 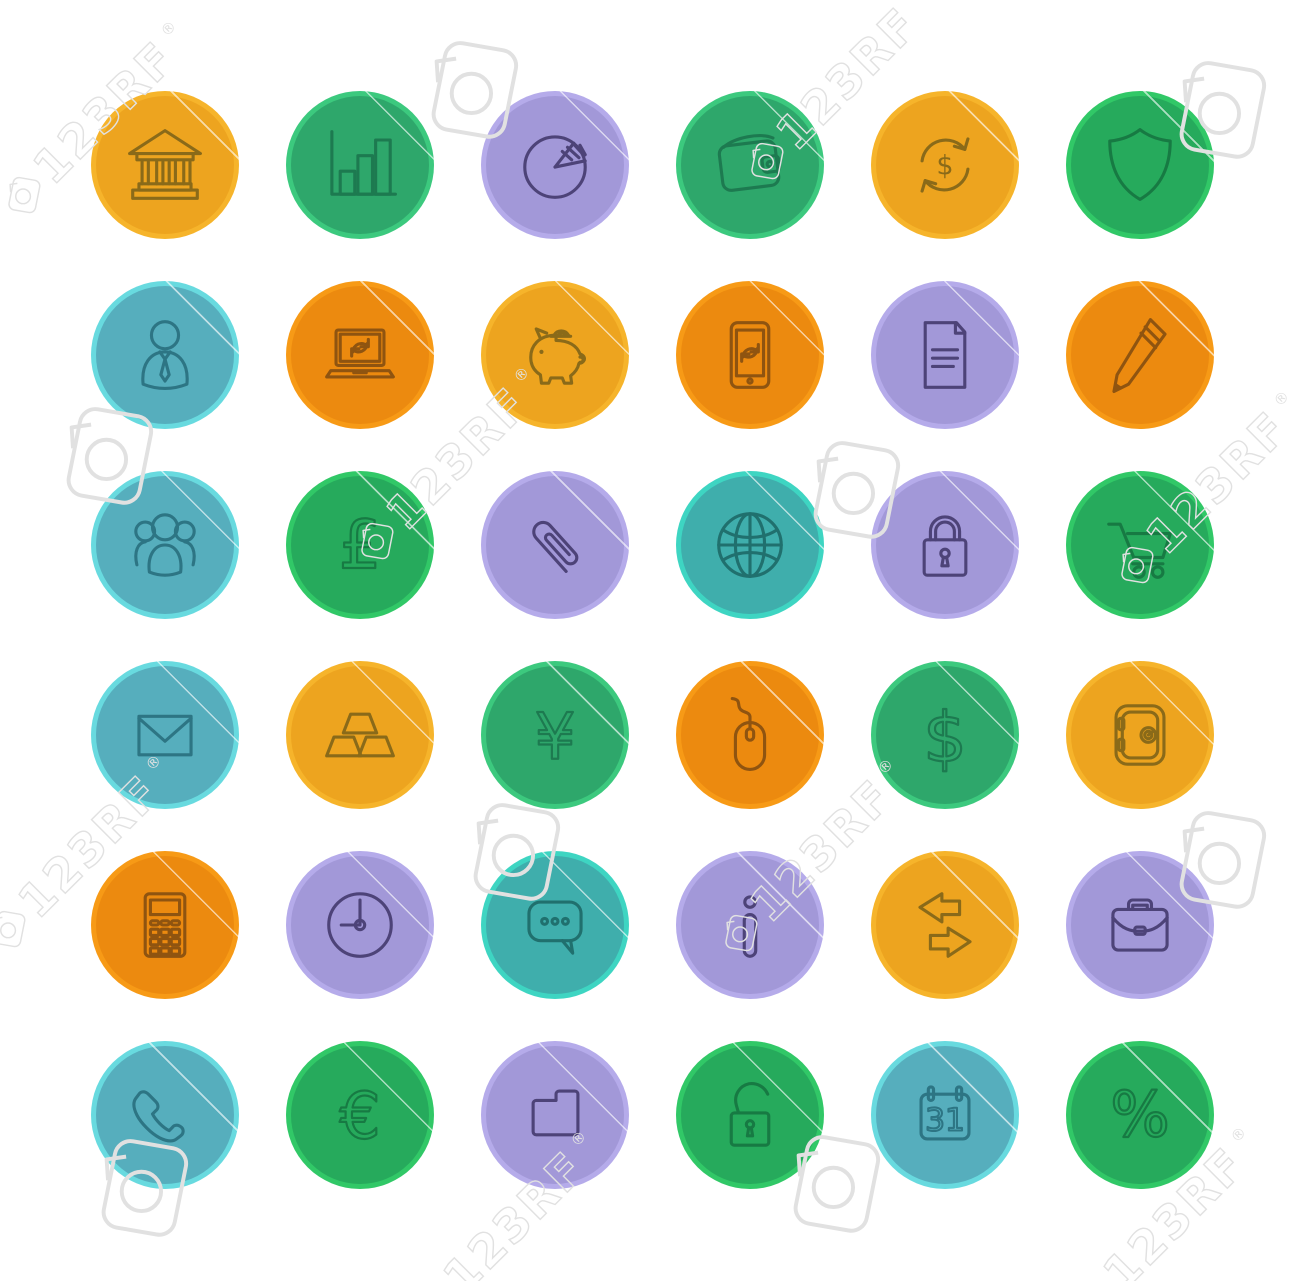 I want to click on chat-icon, so click(x=555, y=927).